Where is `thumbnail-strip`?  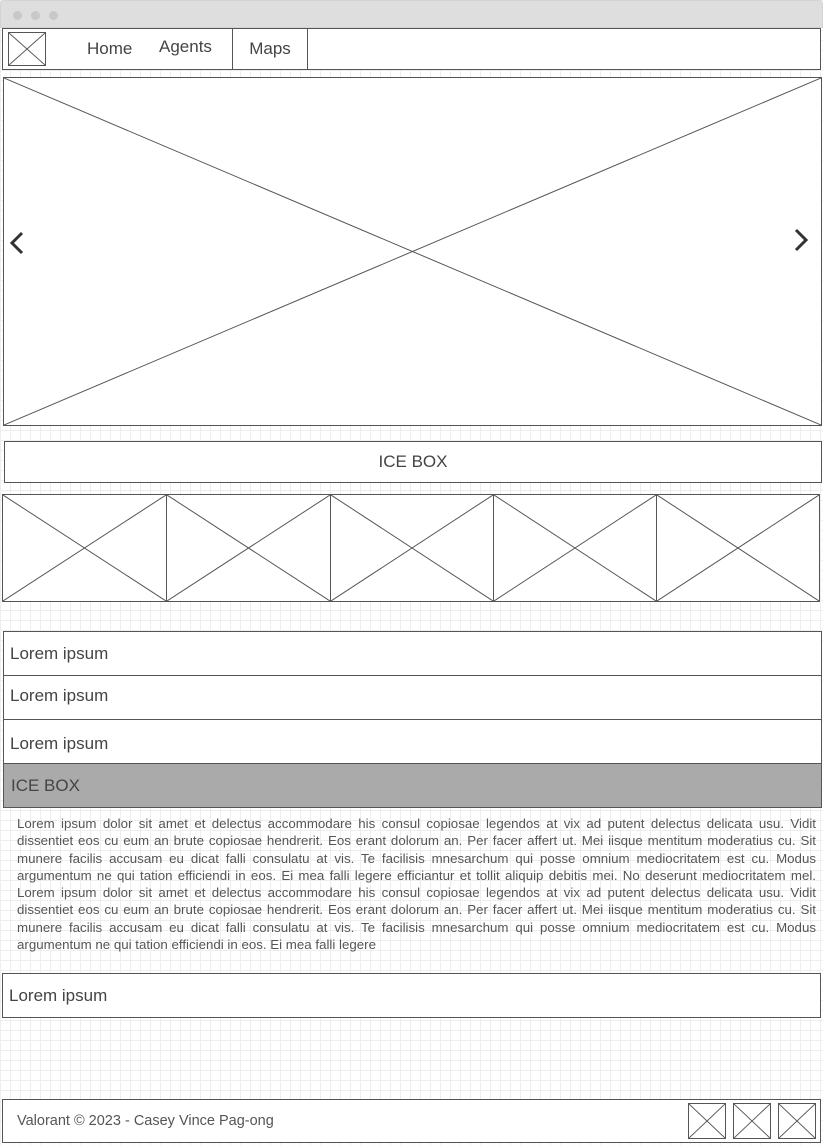 thumbnail-strip is located at coordinates (411, 548).